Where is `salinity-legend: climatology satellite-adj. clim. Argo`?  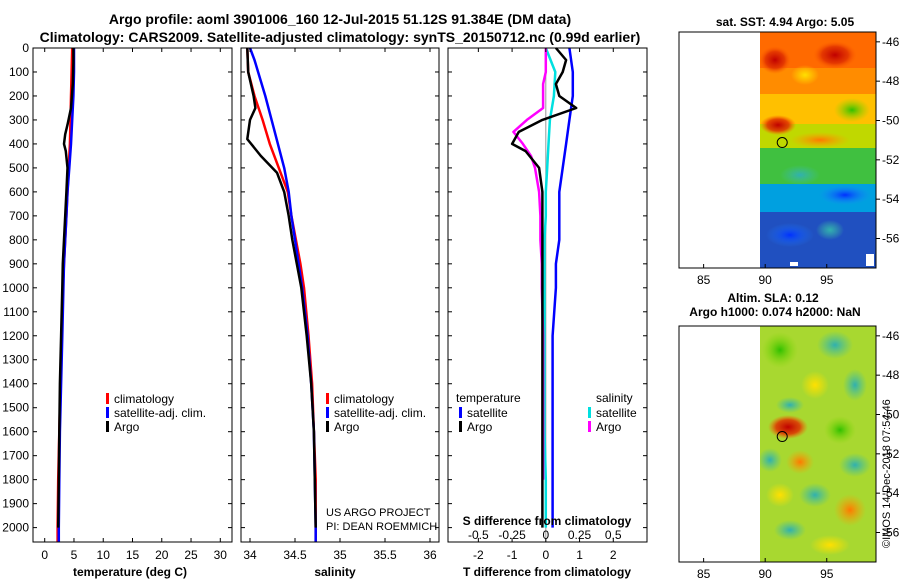 salinity-legend: climatology satellite-adj. clim. Argo is located at coordinates (376, 413).